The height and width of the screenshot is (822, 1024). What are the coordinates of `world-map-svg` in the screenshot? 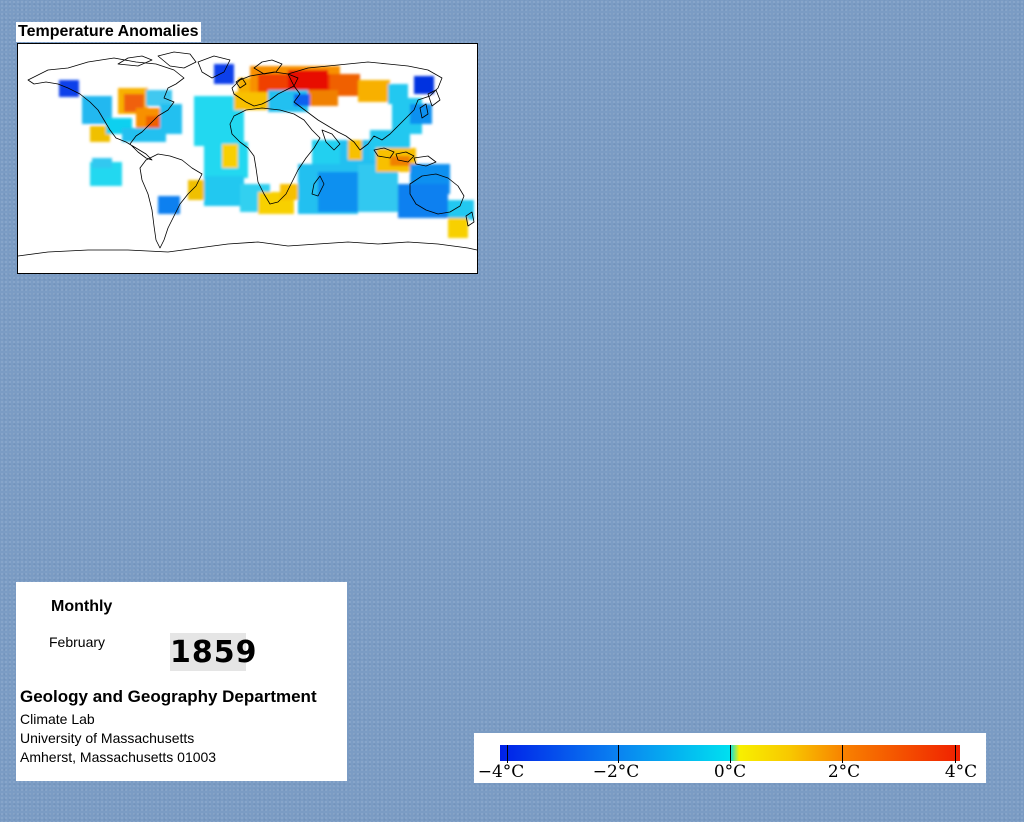 It's located at (247, 158).